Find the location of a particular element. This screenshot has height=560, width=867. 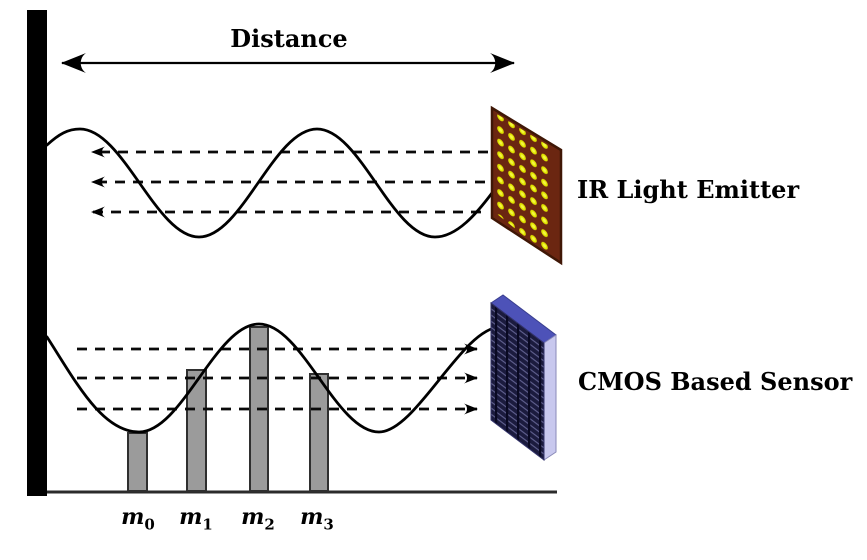

sample-bar-m0 is located at coordinates (137, 462).